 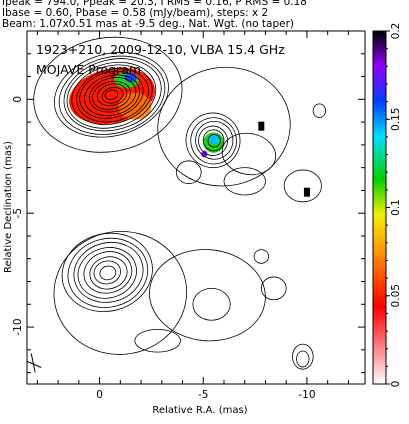 I want to click on colorbar-tick-label: 0.1, so click(x=396, y=207).